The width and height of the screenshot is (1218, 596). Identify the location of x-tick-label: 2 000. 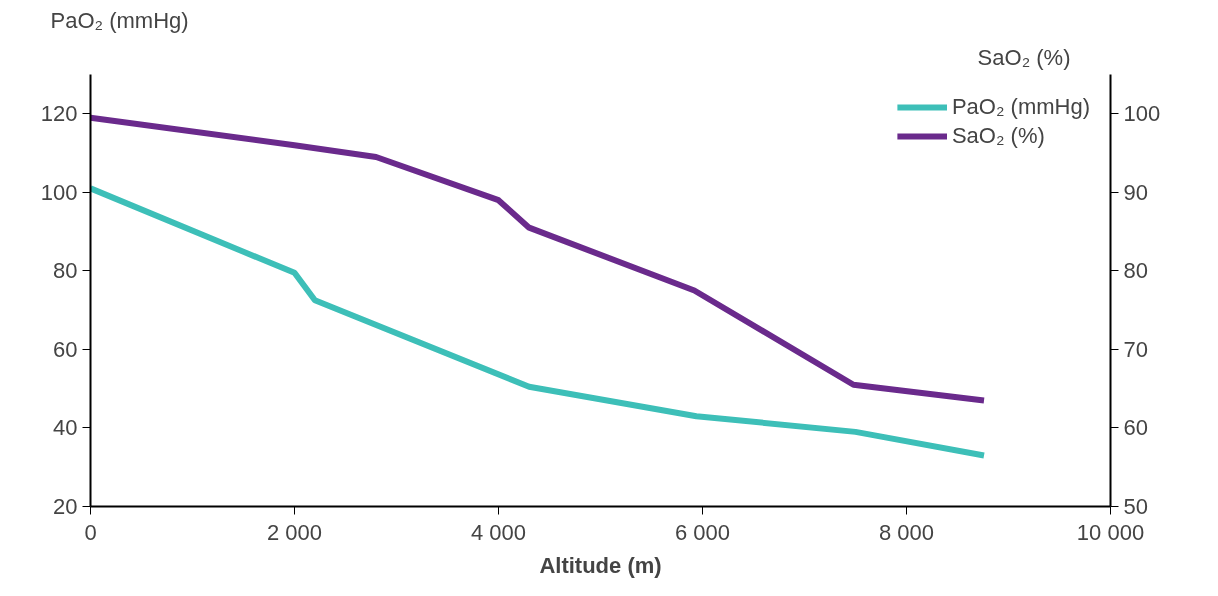
(294, 532).